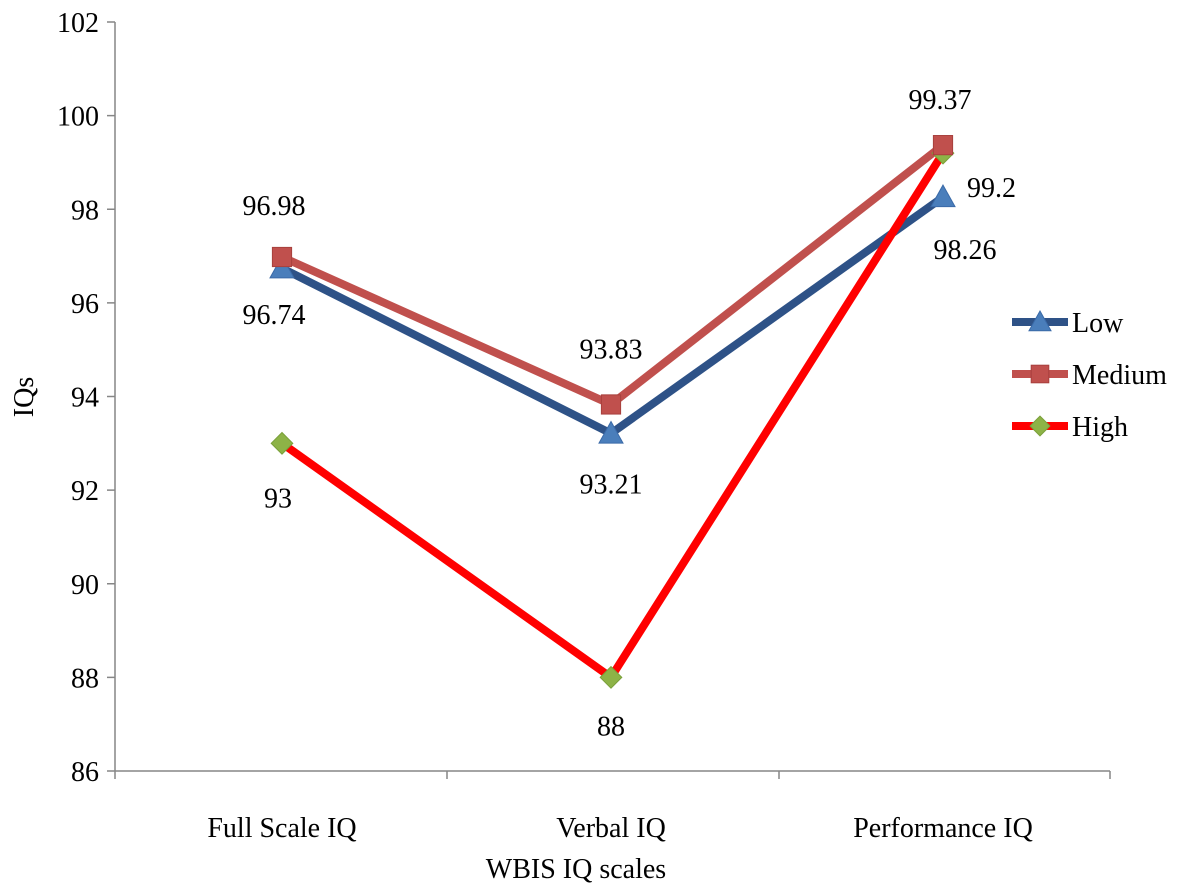 Image resolution: width=1186 pixels, height=888 pixels. What do you see at coordinates (85, 210) in the screenshot?
I see `y-tick-label: 98` at bounding box center [85, 210].